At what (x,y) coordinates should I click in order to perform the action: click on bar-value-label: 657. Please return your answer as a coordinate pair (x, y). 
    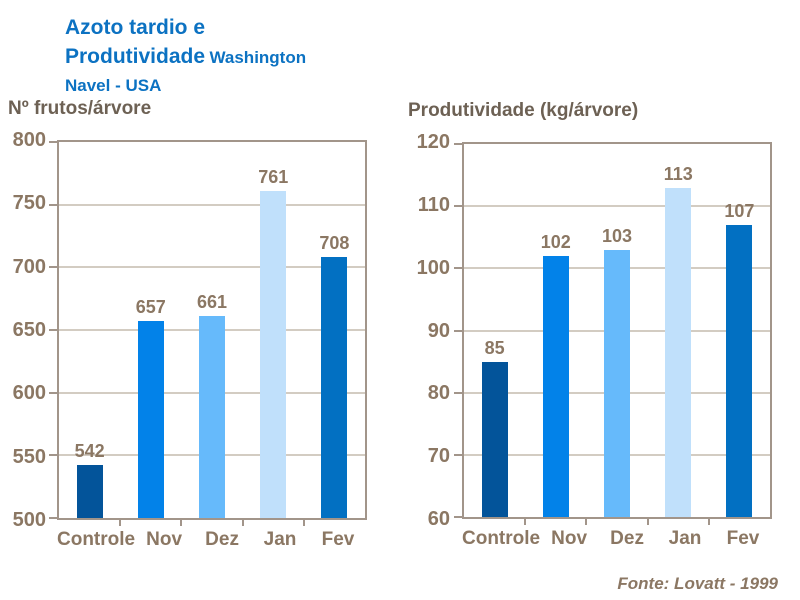
    Looking at the image, I should click on (150, 307).